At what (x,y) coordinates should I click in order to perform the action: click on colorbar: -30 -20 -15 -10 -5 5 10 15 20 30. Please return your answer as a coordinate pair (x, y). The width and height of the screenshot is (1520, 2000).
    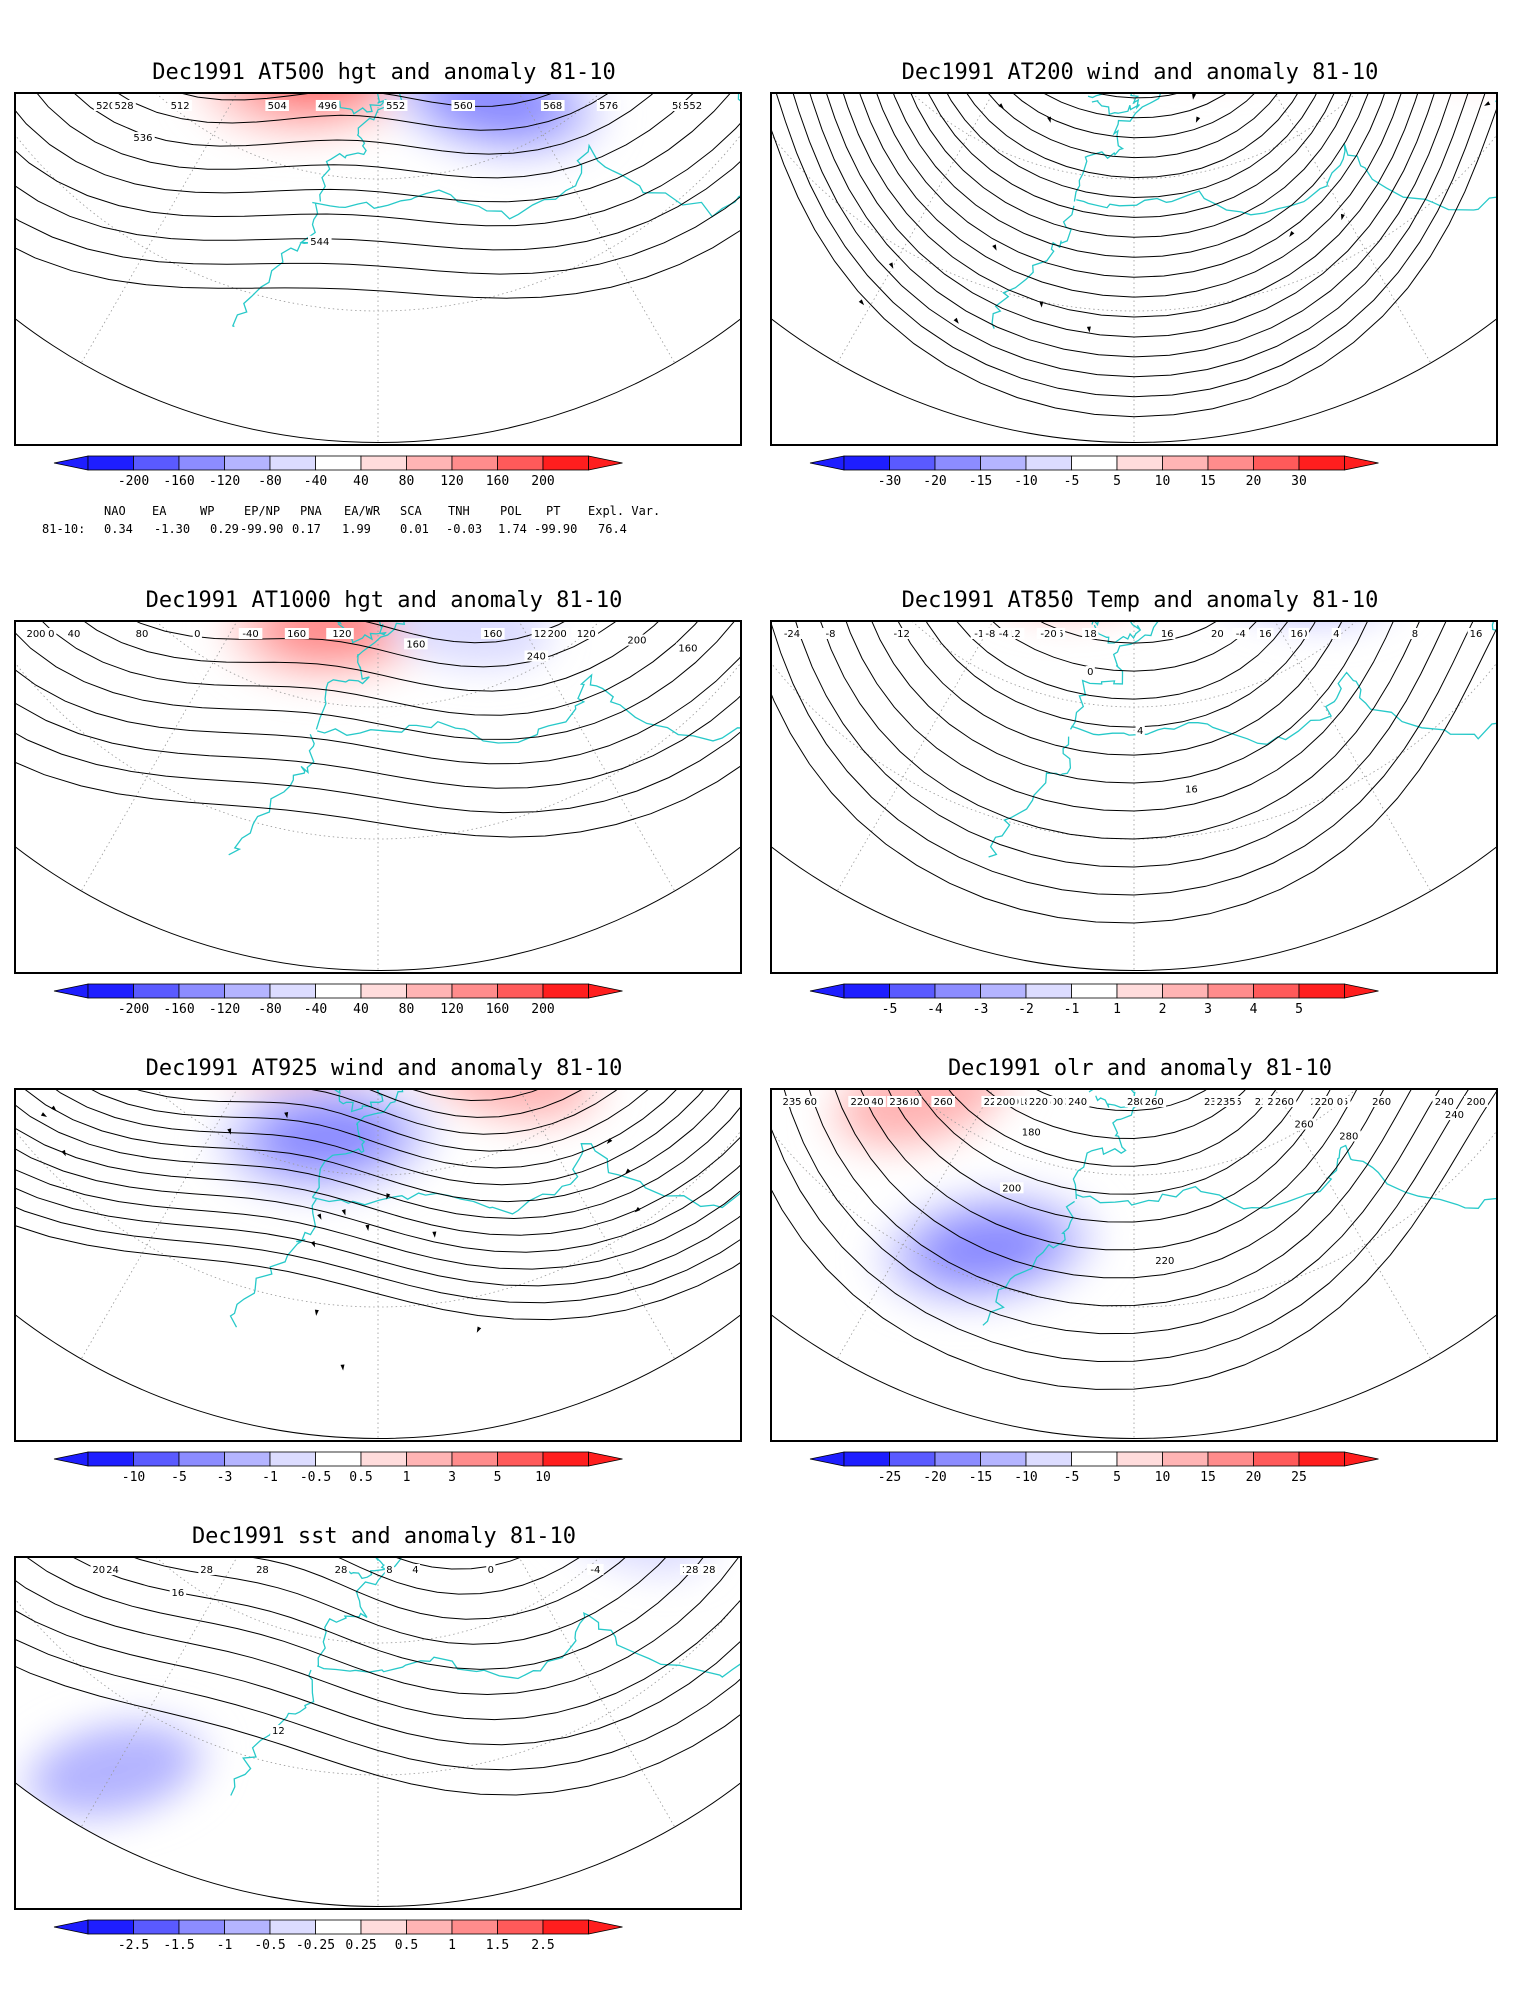
    Looking at the image, I should click on (1139, 473).